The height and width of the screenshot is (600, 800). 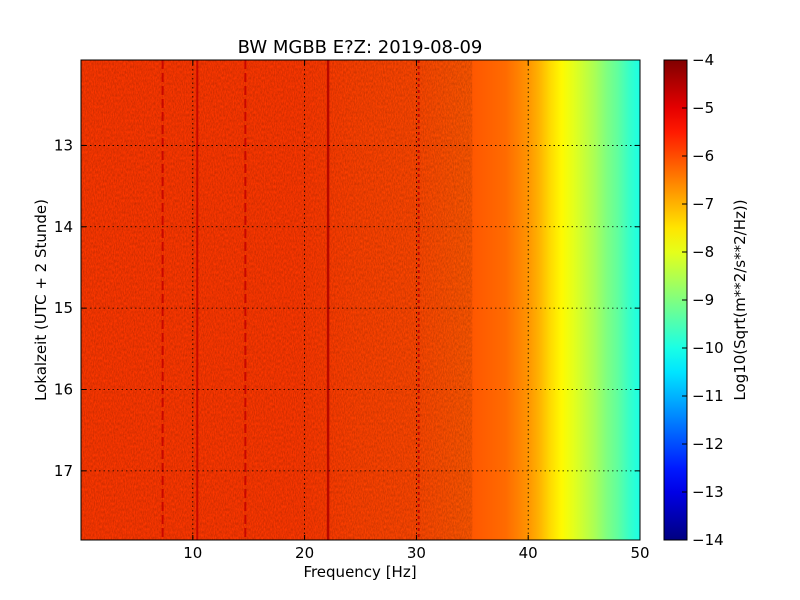 I want to click on colorbar-tick-label: −10, so click(x=708, y=348).